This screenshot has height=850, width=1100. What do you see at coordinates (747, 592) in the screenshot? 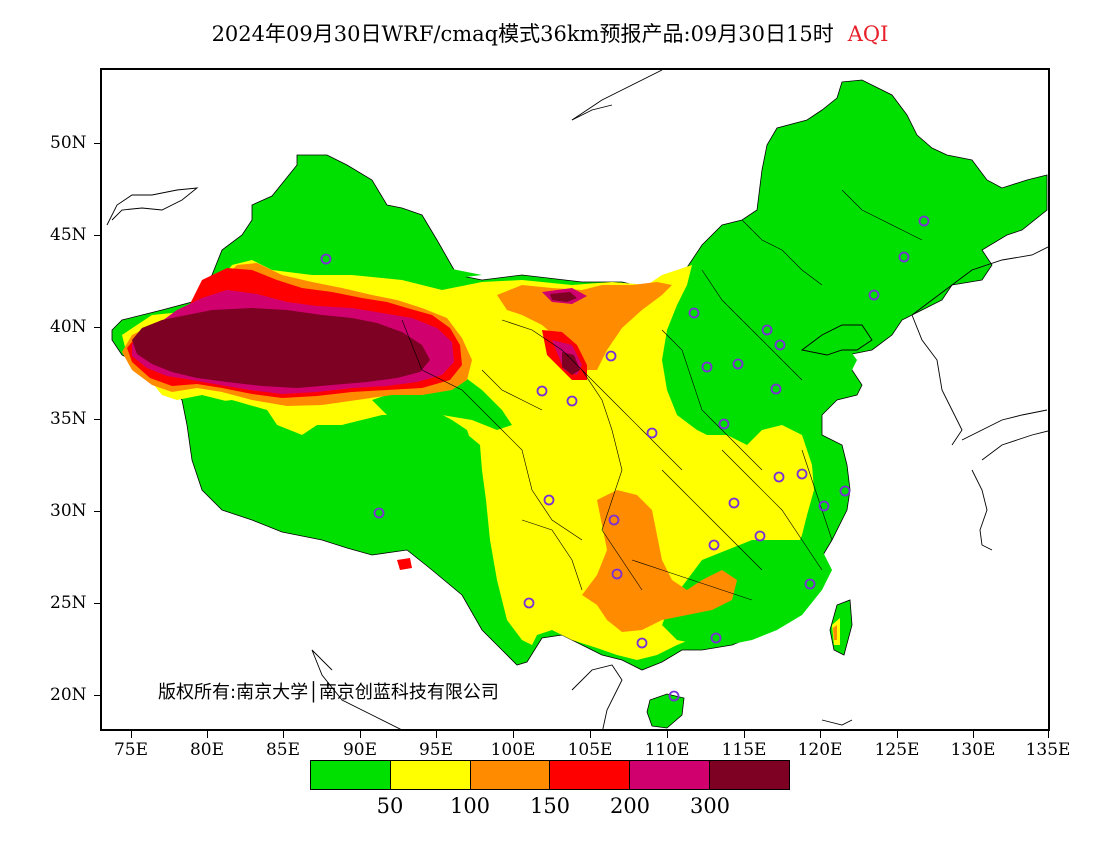
I see `region-good-south` at bounding box center [747, 592].